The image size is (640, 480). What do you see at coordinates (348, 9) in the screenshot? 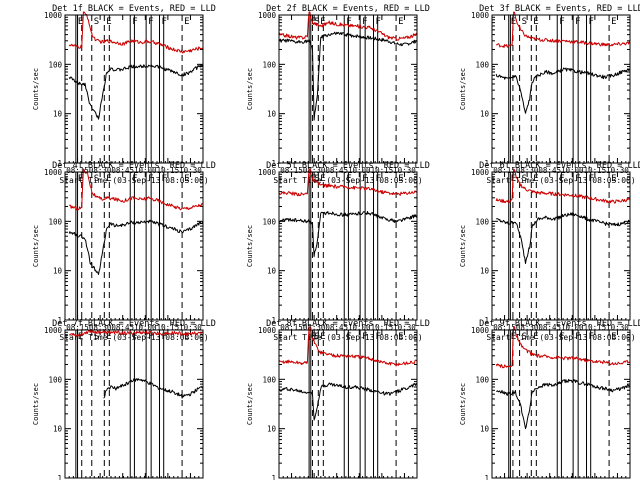
I see `chart-title: Det 2f BLACK = Events, RED = LLD` at bounding box center [348, 9].